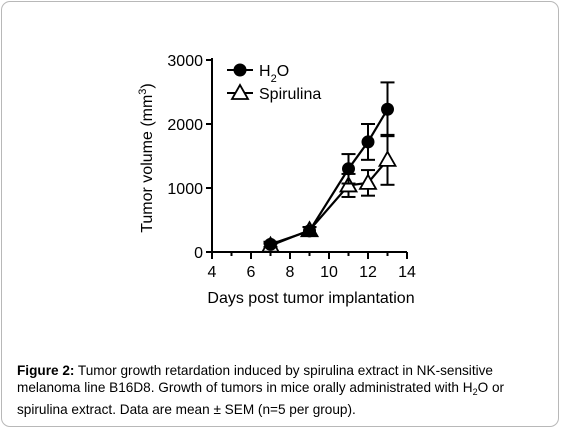  Describe the element at coordinates (185, 157) in the screenshot. I see `y-tick-labels: 0 1000 2000 3000` at that location.